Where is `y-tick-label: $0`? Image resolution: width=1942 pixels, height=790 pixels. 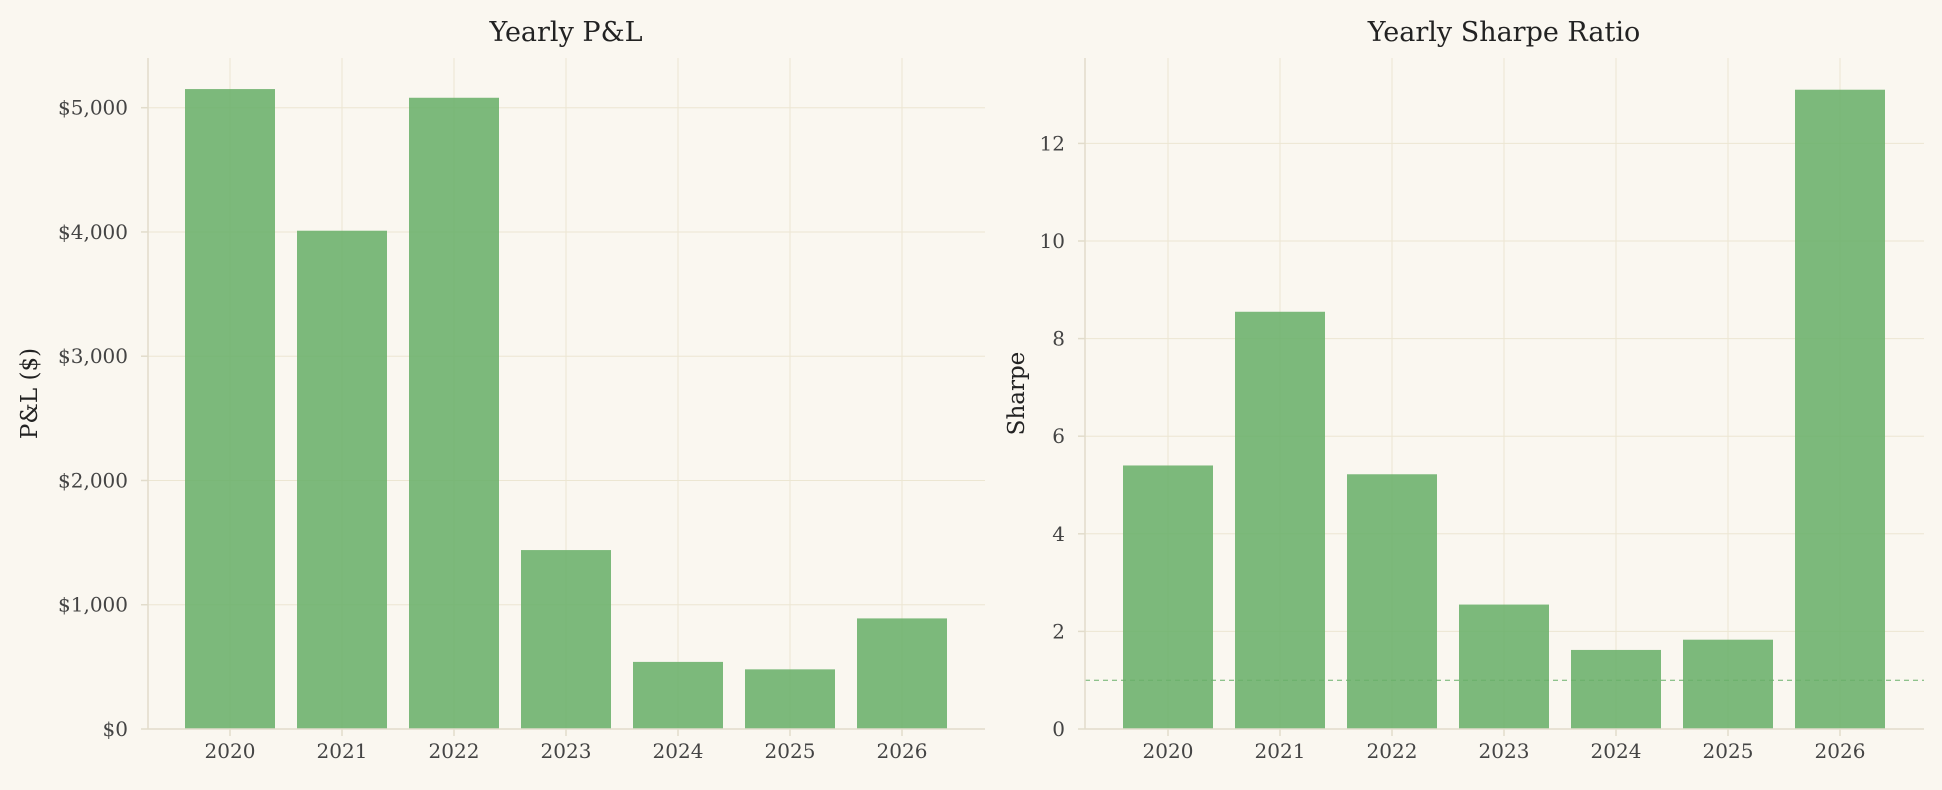
y-tick-label: $0 is located at coordinates (115, 729).